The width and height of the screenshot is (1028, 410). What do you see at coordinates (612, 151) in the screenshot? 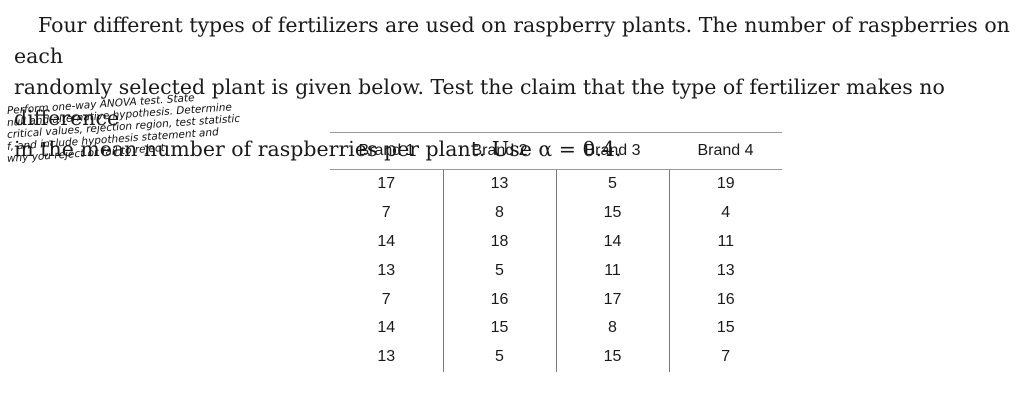
I see `header-brand-3: Brand 3` at bounding box center [612, 151].